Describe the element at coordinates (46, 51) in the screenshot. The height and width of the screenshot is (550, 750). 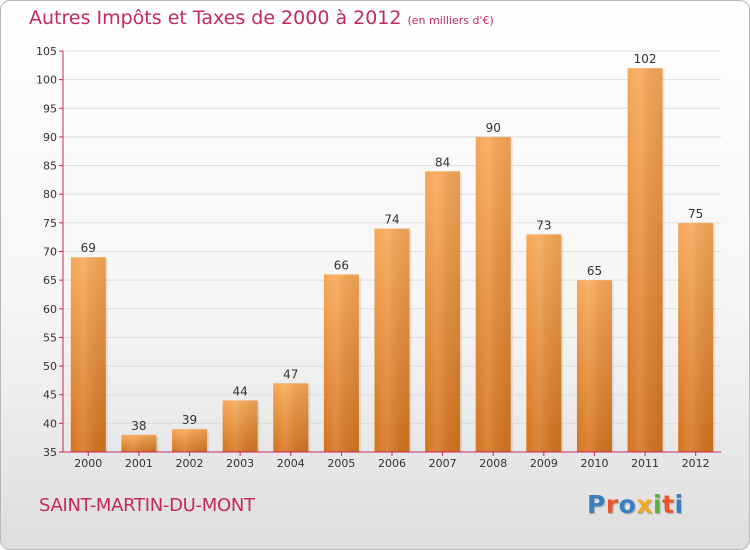
I see `y-tick-label: 105` at that location.